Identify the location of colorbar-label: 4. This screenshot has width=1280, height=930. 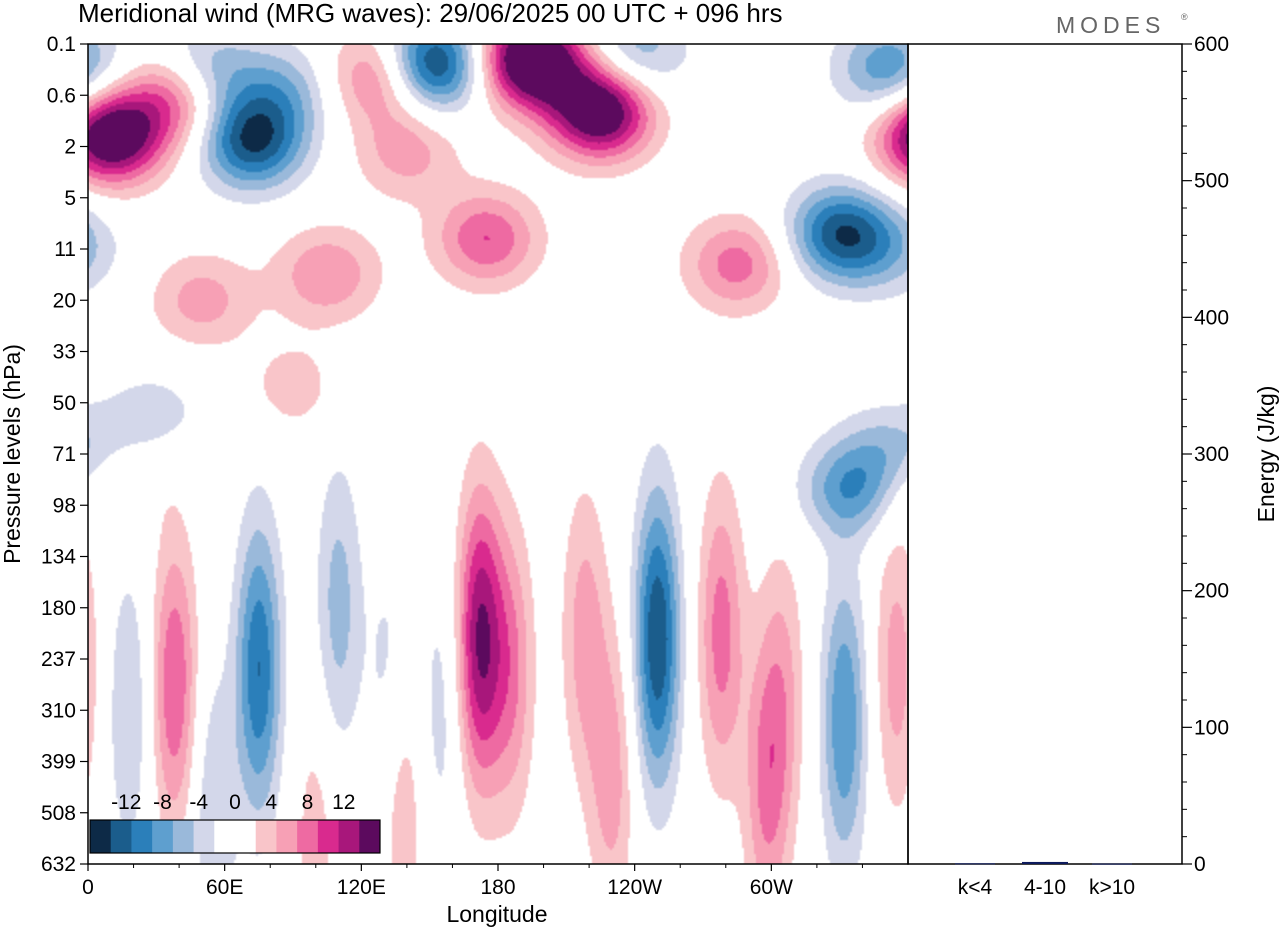
(271, 802).